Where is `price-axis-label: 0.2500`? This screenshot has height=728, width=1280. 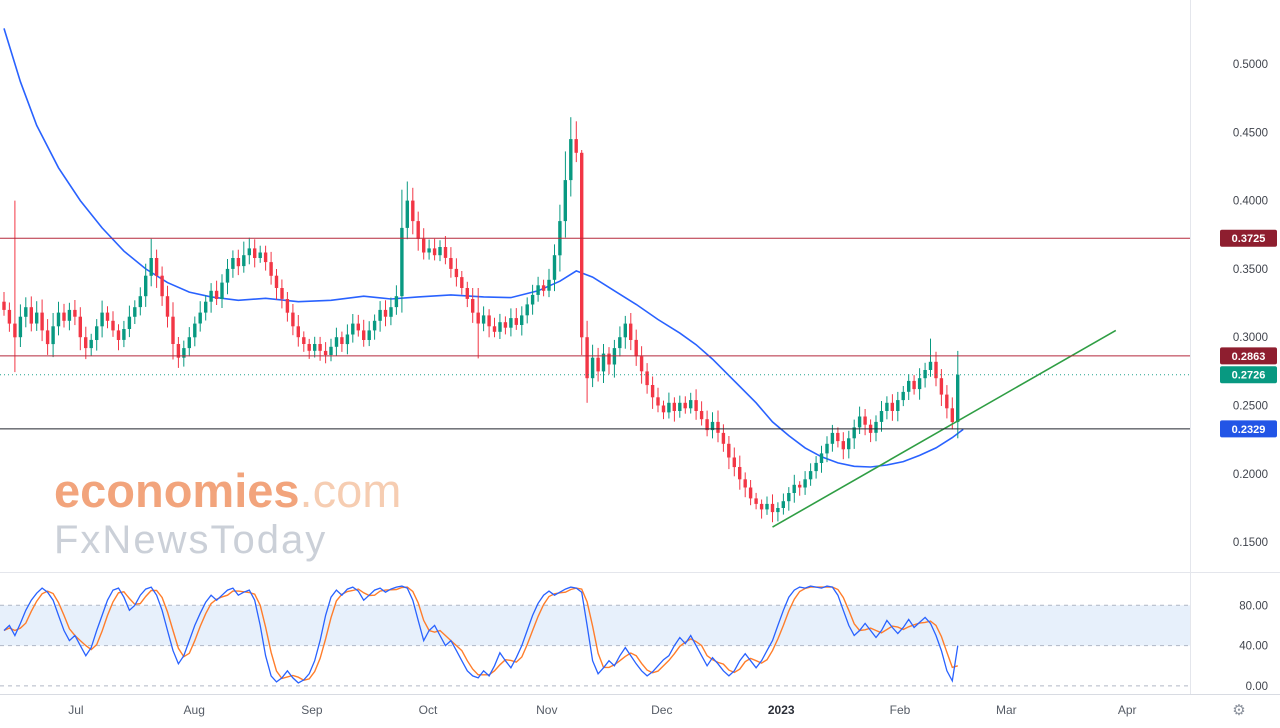 price-axis-label: 0.2500 is located at coordinates (1250, 407).